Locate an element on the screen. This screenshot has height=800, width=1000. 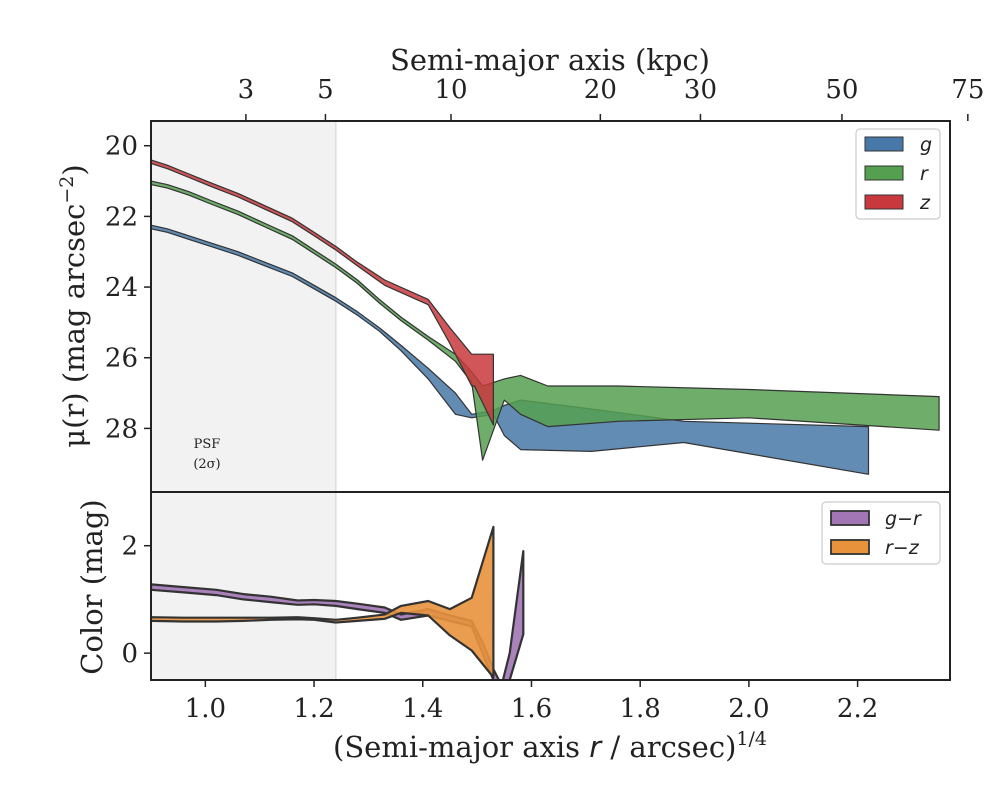
profile-y-tick-label: 24 is located at coordinates (121, 288).